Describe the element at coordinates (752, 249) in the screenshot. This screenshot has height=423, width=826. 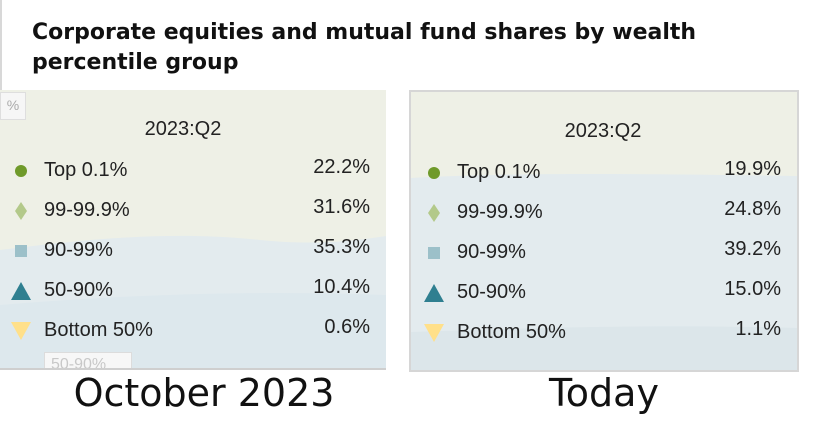
I see `row-value: 39.2%` at that location.